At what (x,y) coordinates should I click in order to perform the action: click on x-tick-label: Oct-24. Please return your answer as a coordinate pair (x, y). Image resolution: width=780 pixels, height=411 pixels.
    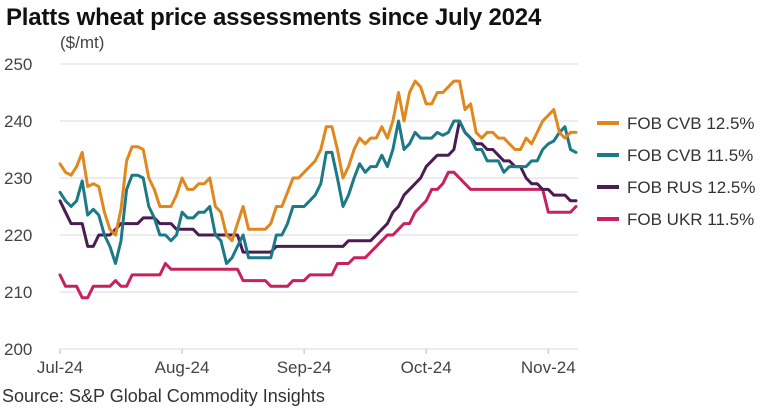
    Looking at the image, I should click on (426, 367).